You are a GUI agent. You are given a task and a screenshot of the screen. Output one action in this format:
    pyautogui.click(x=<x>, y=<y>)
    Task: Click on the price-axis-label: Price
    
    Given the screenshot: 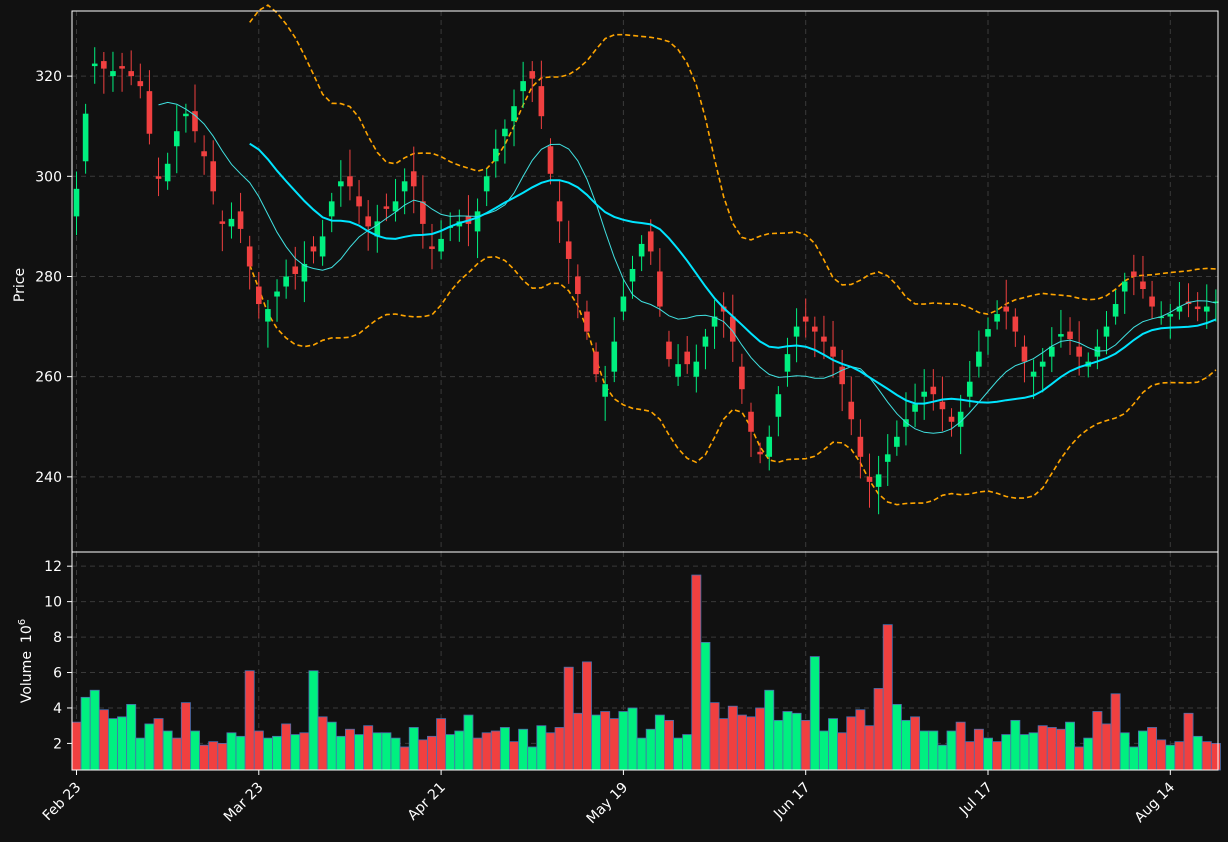 What is the action you would take?
    pyautogui.click(x=20, y=285)
    